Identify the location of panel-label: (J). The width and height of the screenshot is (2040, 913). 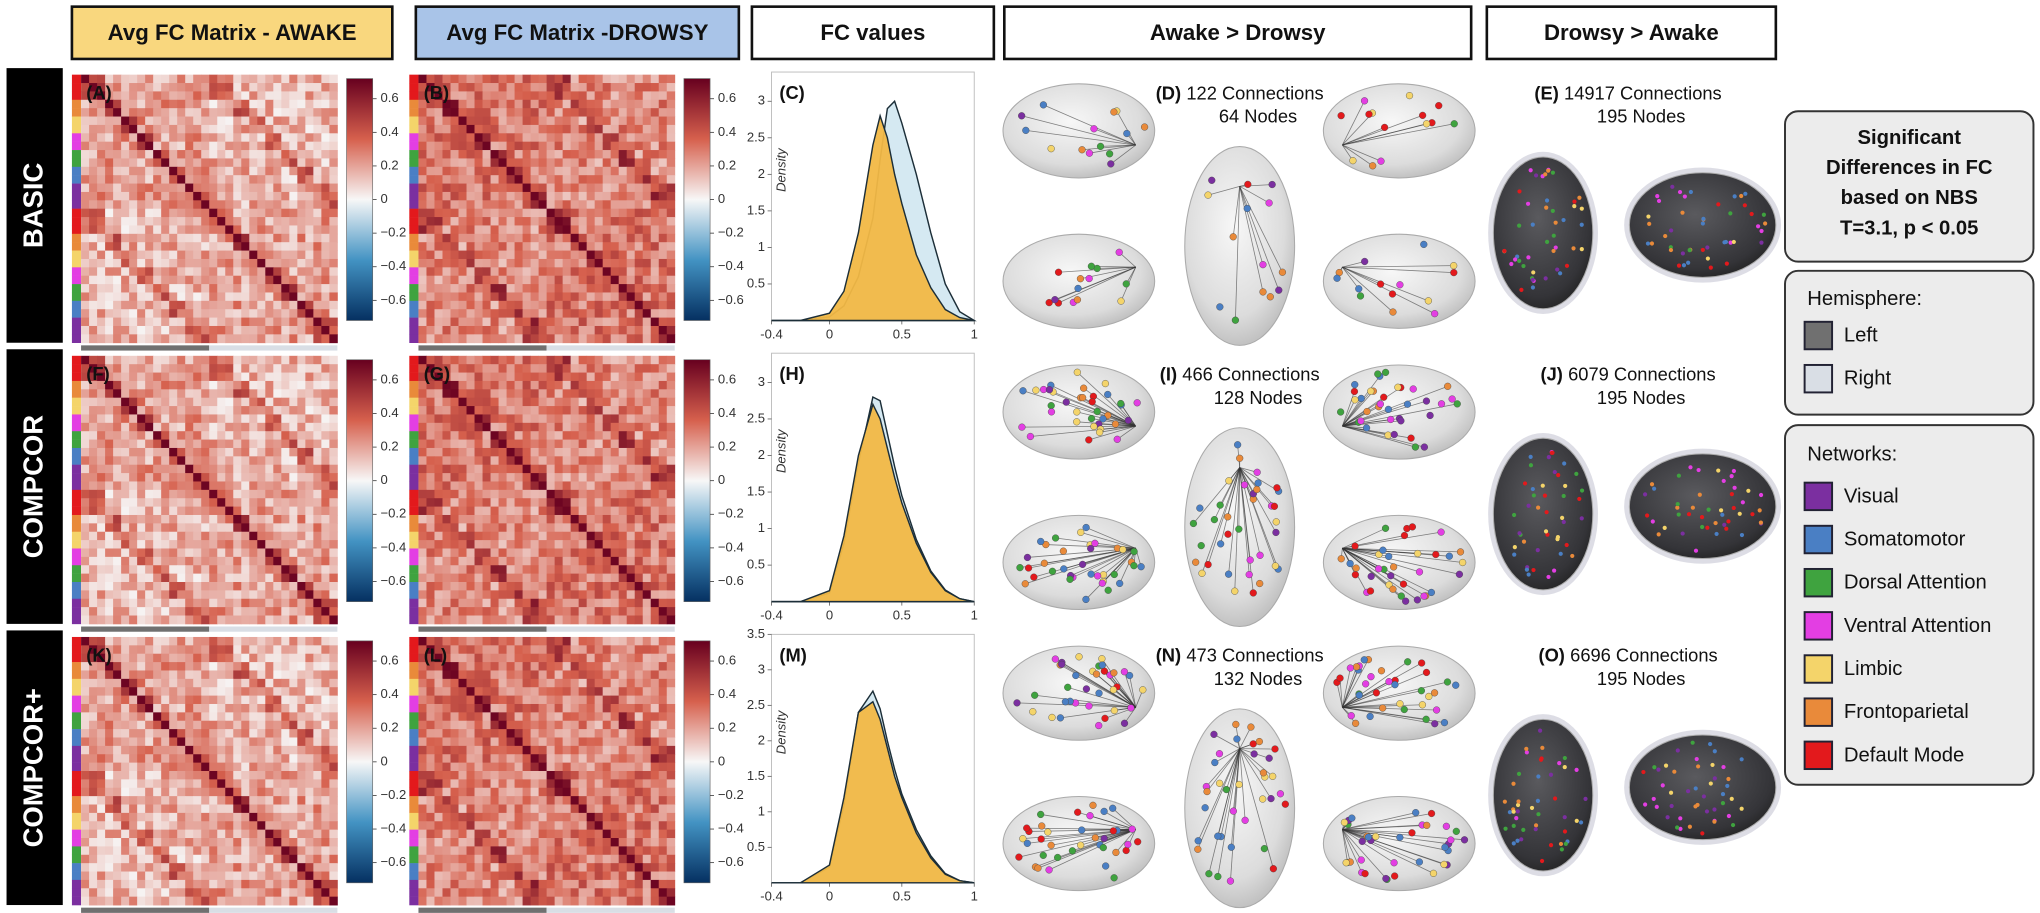
(1552, 373).